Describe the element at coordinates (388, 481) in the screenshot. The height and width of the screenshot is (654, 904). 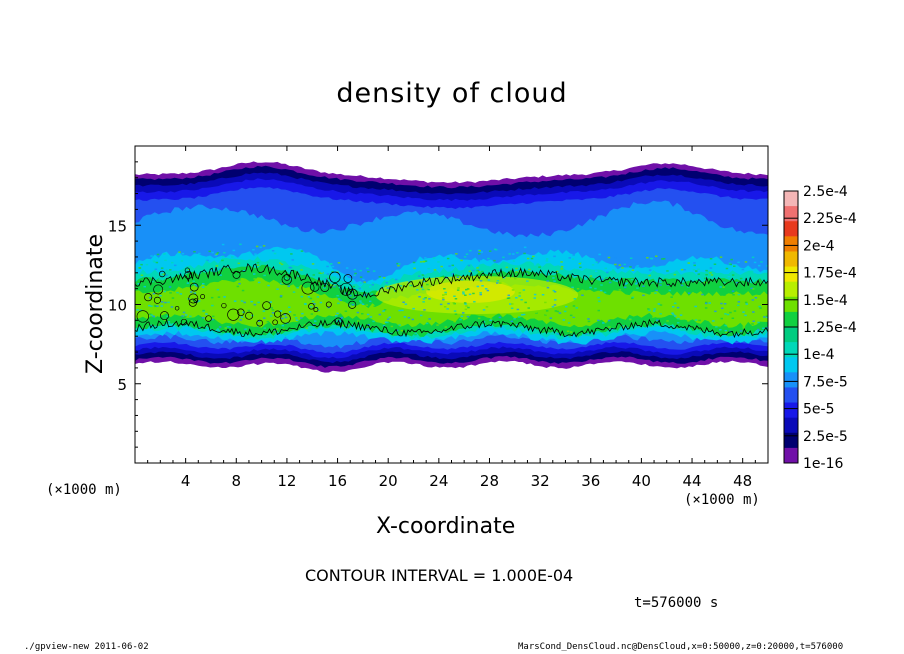
I see `x-tick-label: 20` at that location.